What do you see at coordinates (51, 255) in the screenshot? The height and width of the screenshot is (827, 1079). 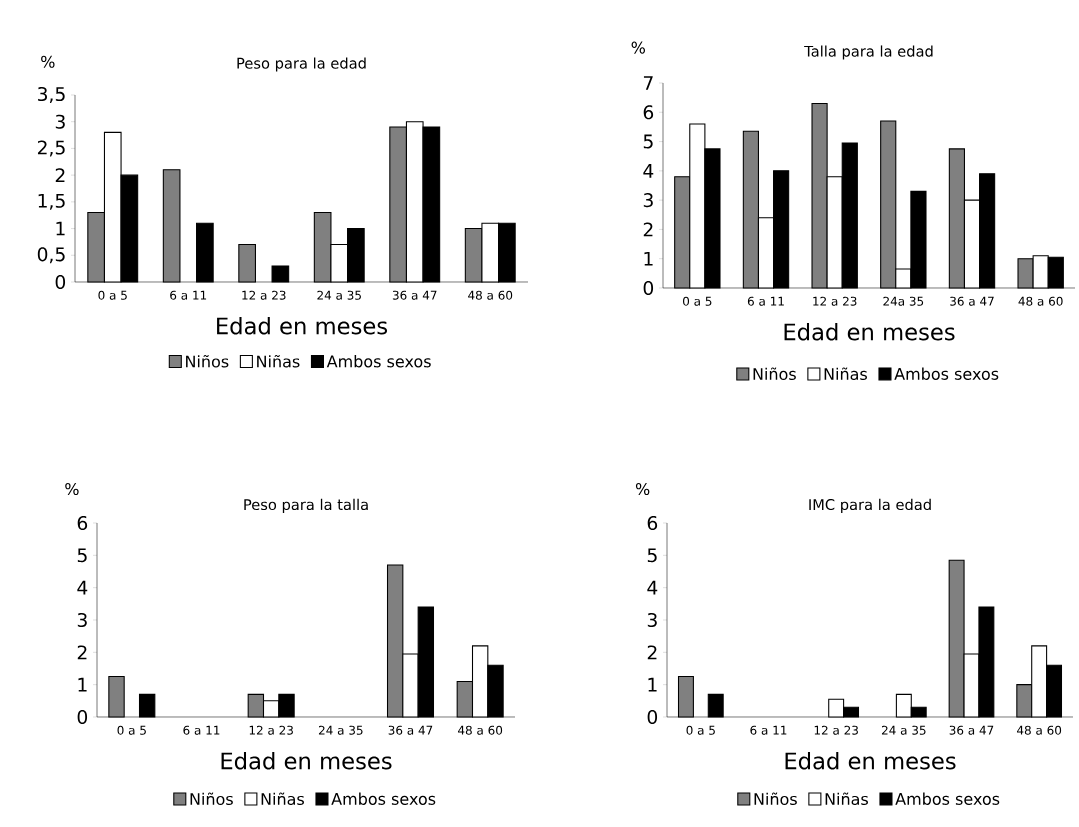 I see `y-tick-label: 0,5` at bounding box center [51, 255].